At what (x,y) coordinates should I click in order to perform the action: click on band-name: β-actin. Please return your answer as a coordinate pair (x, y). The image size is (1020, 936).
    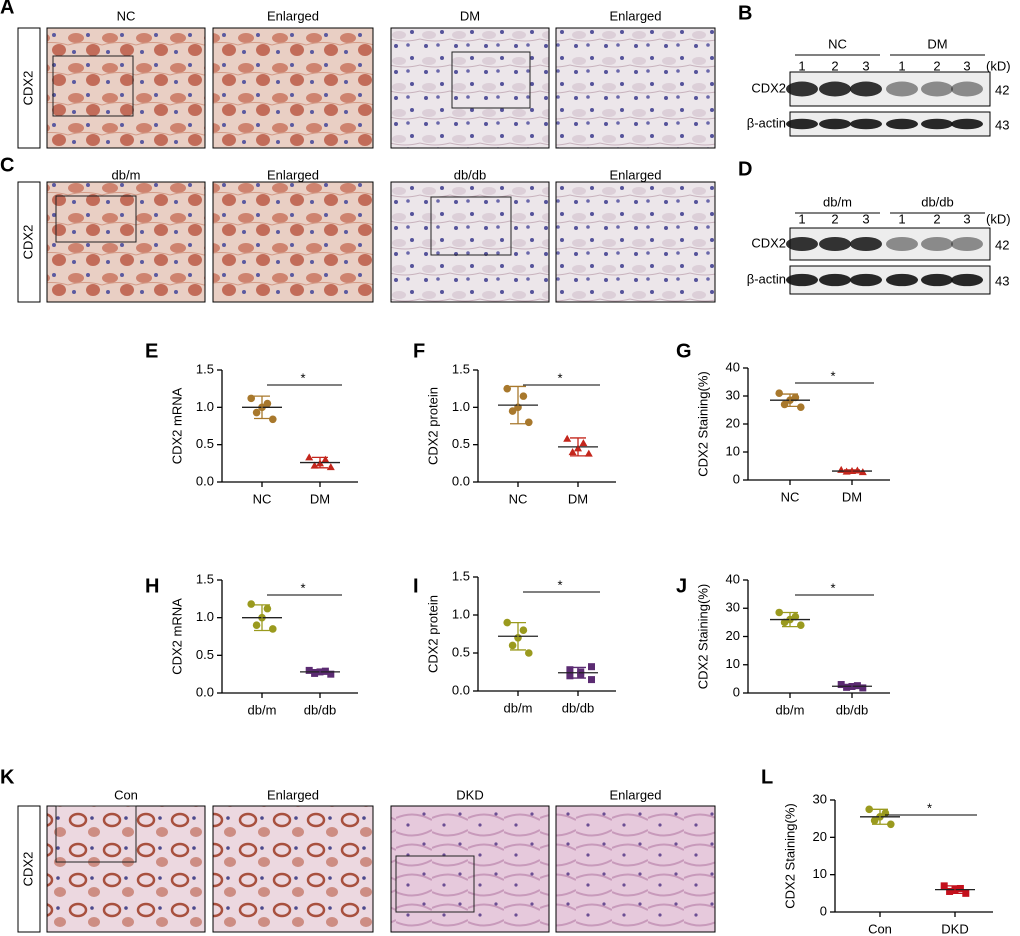
    Looking at the image, I should click on (766, 122).